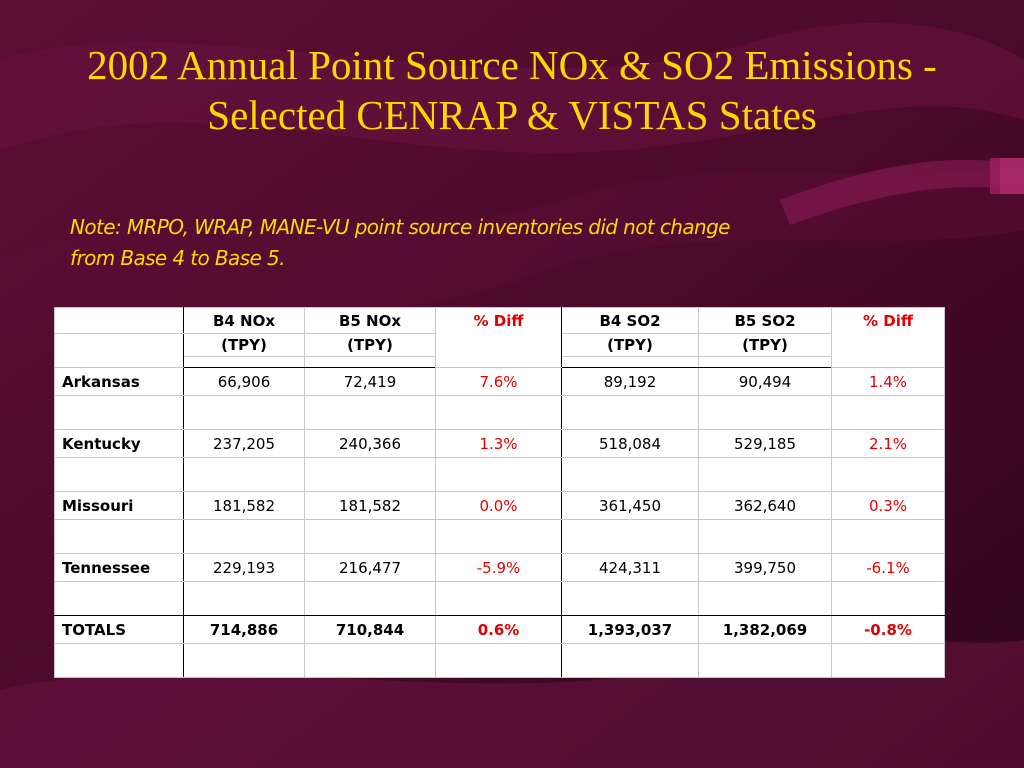  I want to click on b5-nox-value: 181,582, so click(370, 505).